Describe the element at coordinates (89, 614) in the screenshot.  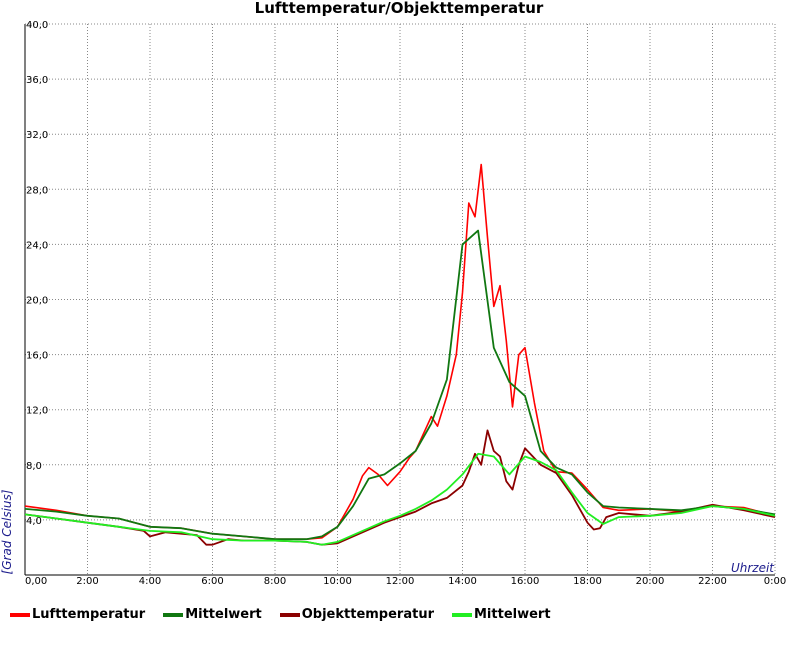
I see `legend-label: Lufttemperatur` at that location.